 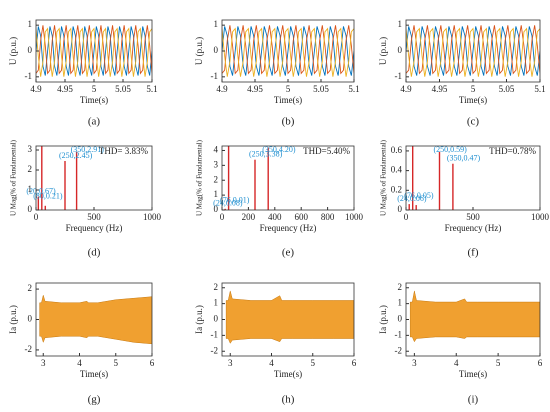 What do you see at coordinates (451, 149) in the screenshot?
I see `annotation: (250,0.59)` at bounding box center [451, 149].